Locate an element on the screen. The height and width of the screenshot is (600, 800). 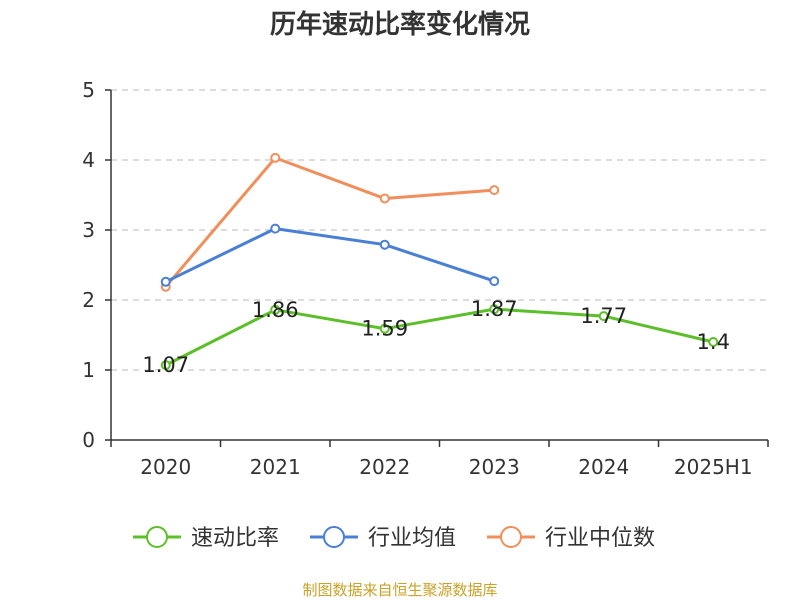
source-note: 制图数据来自恒生聚源数据库 is located at coordinates (399, 590).